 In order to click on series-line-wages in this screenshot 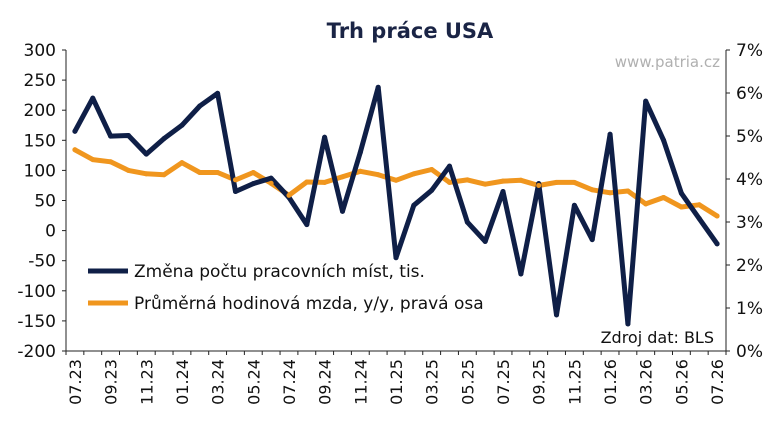, I will do `click(396, 183)`.